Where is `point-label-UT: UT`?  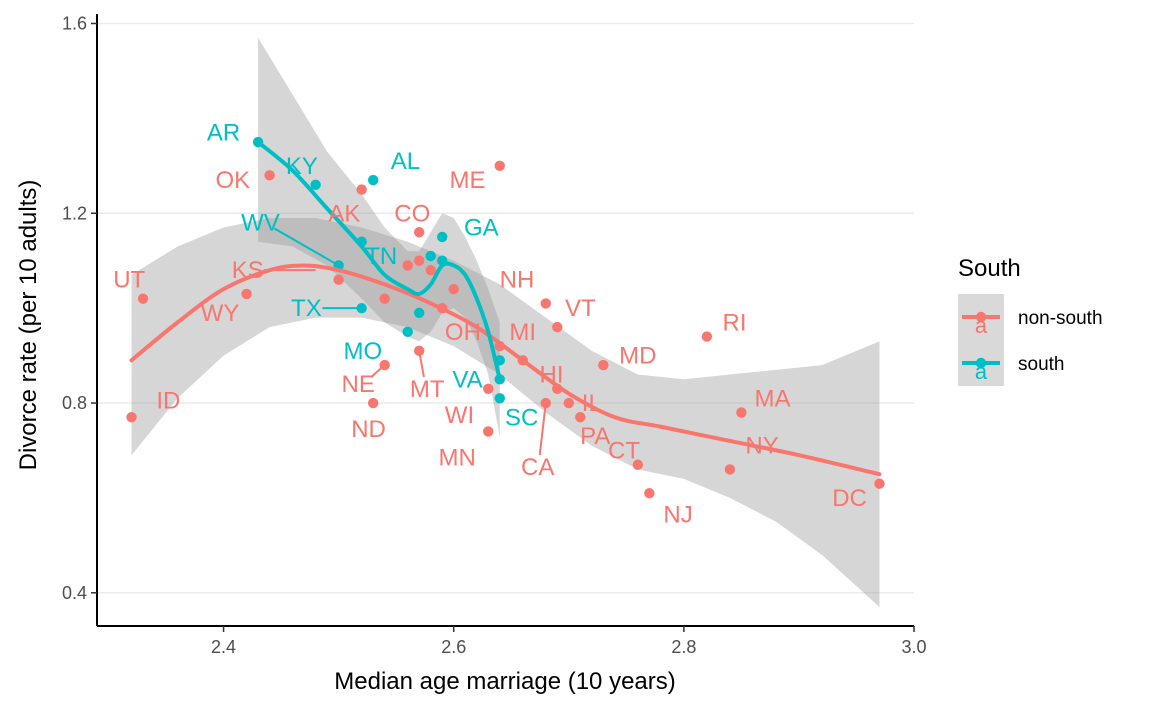 point-label-UT: UT is located at coordinates (129, 280).